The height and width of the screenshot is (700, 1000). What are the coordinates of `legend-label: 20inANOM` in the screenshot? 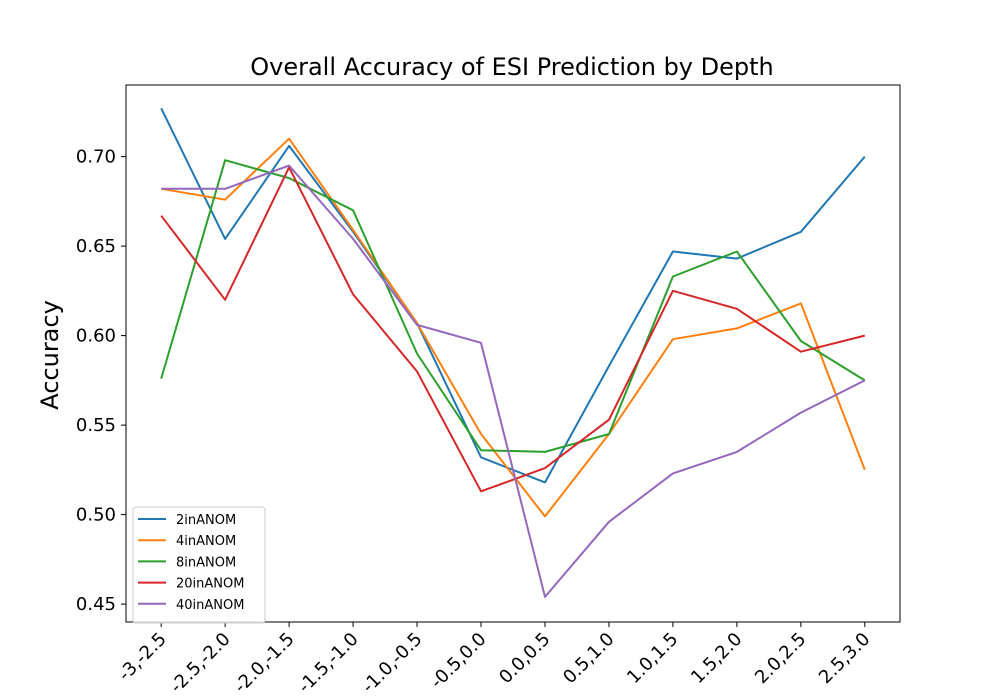 It's located at (210, 584).